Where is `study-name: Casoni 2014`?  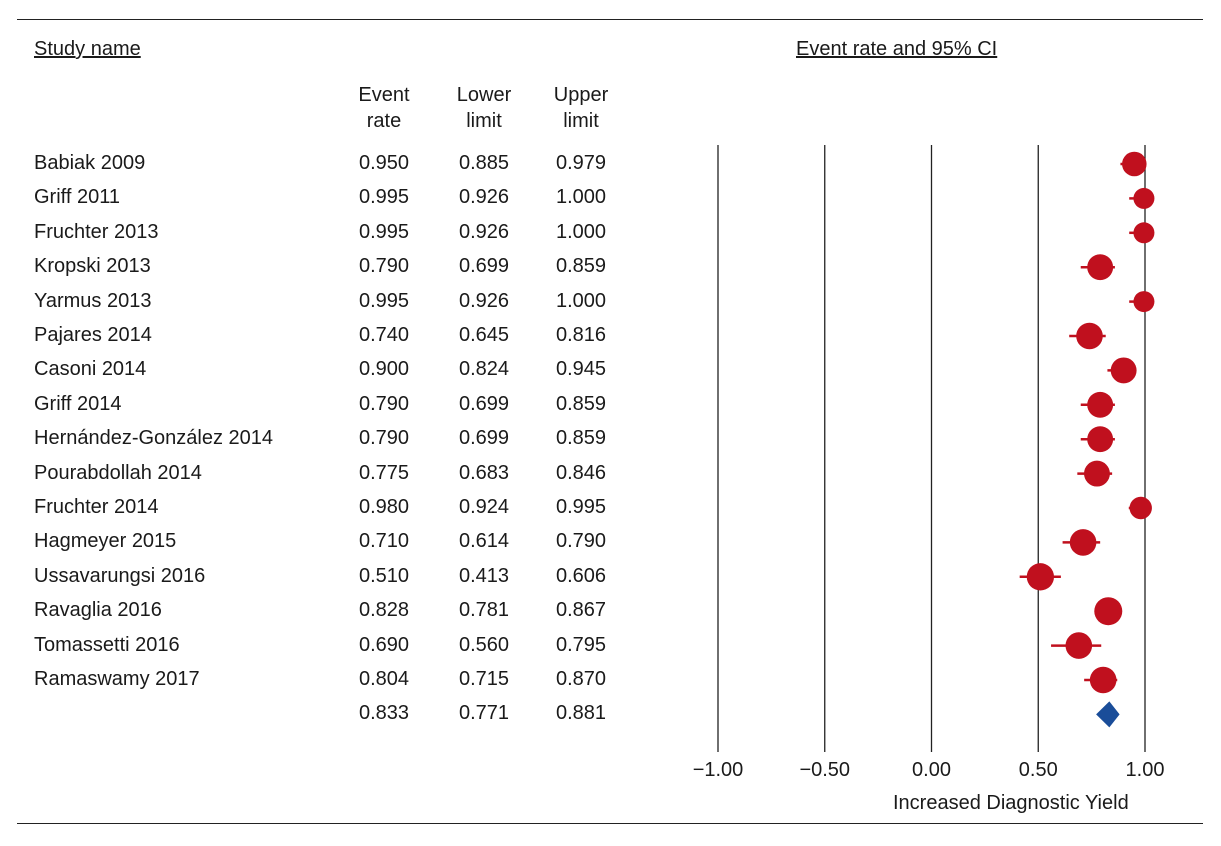
study-name: Casoni 2014 is located at coordinates (90, 369).